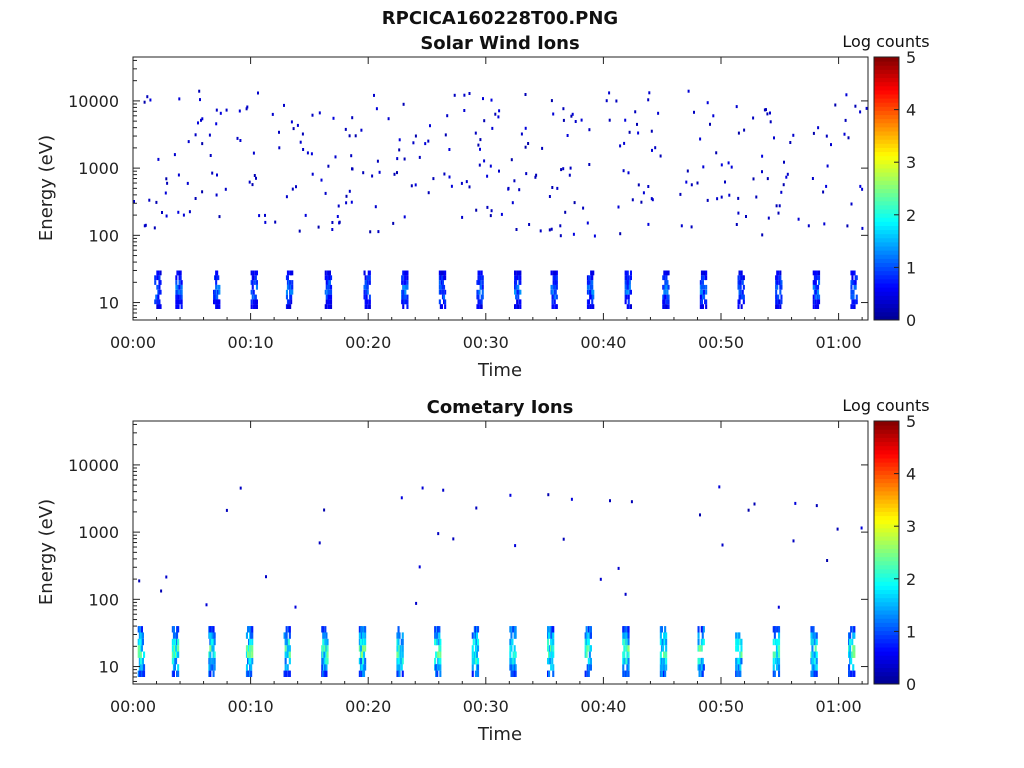 The width and height of the screenshot is (1024, 768). What do you see at coordinates (839, 706) in the screenshot?
I see `x-tick-label: 01:00` at bounding box center [839, 706].